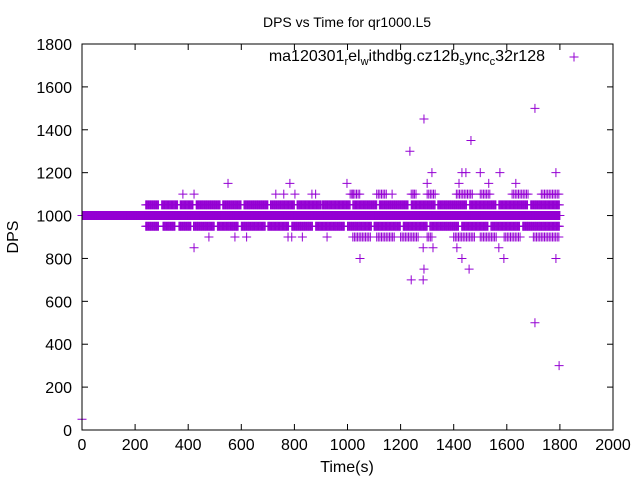 The width and height of the screenshot is (640, 485). Describe the element at coordinates (54, 45) in the screenshot. I see `y-tick-label: 1800` at that location.